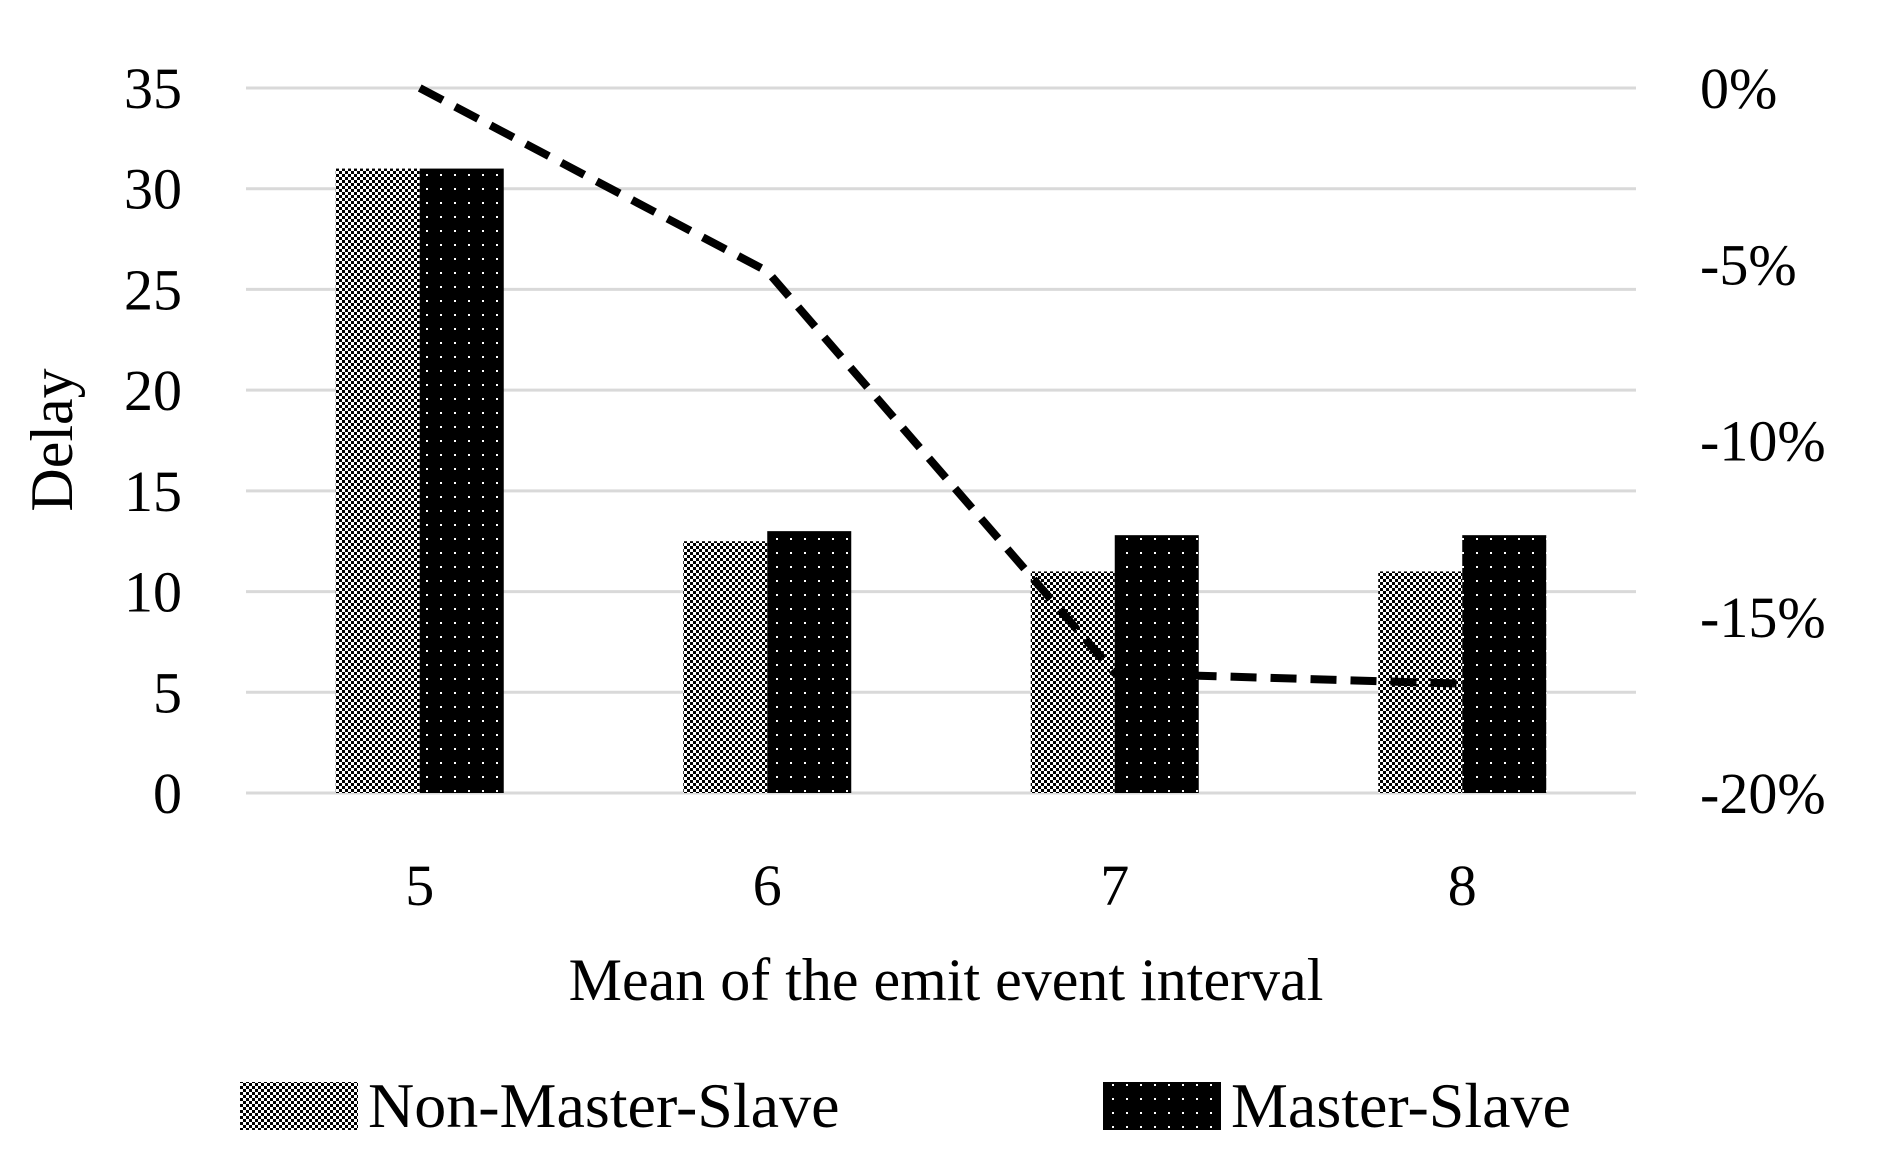  I want to click on x-tick-label: 7, so click(1114, 885).